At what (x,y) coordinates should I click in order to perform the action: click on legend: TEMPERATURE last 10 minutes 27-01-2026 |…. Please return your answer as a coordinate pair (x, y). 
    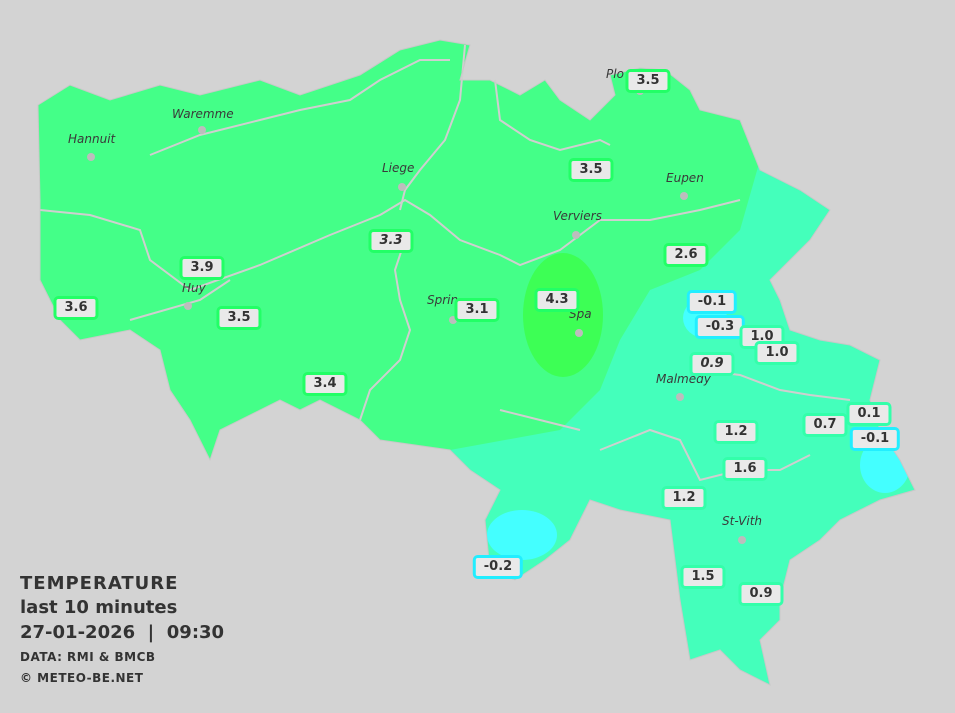
    Looking at the image, I should click on (122, 630).